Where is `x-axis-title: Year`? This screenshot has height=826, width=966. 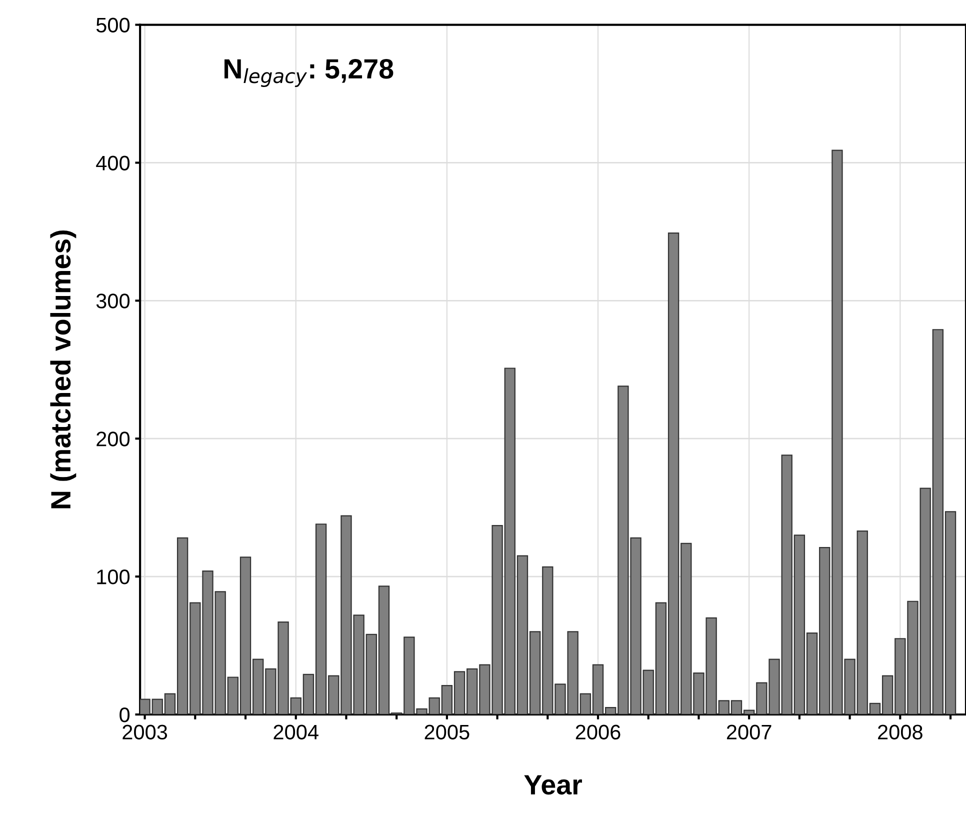
x-axis-title: Year is located at coordinates (553, 785).